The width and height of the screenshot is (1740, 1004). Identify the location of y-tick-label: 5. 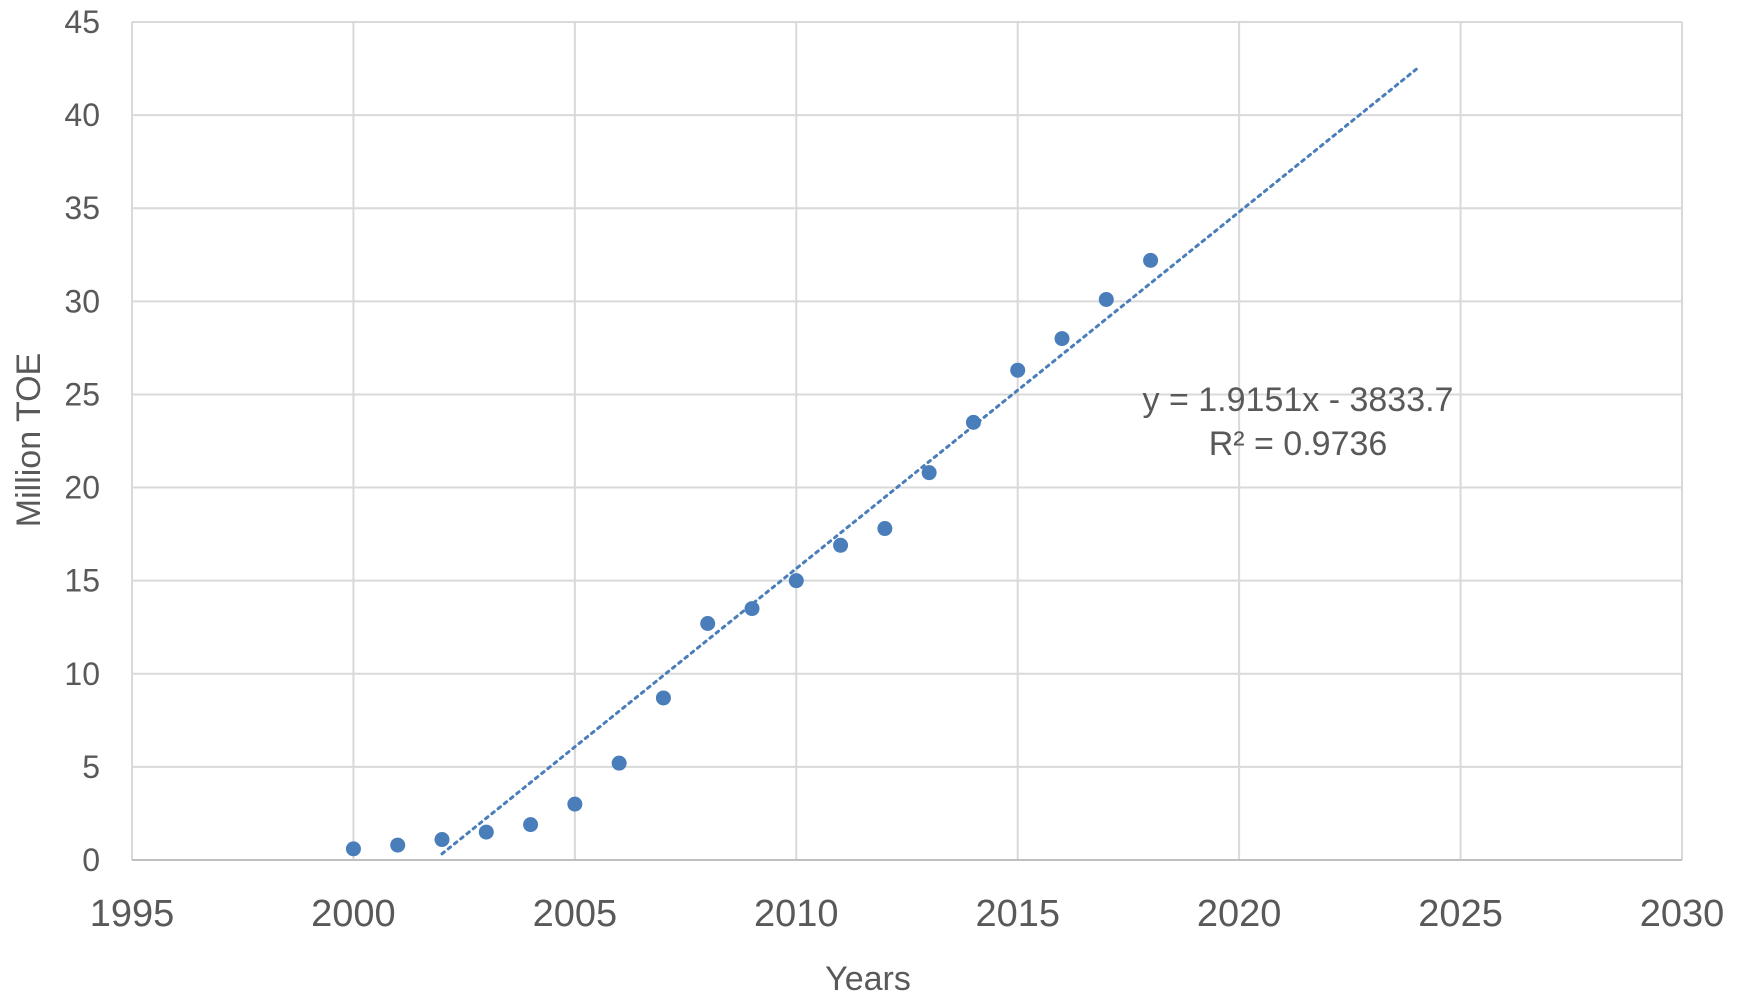
(91, 767).